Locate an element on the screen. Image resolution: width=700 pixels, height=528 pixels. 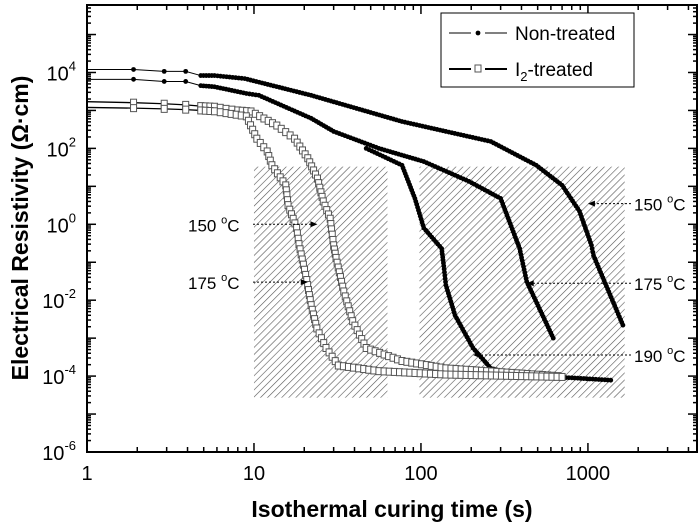
annotation-label: 190 oC is located at coordinates (660, 355).